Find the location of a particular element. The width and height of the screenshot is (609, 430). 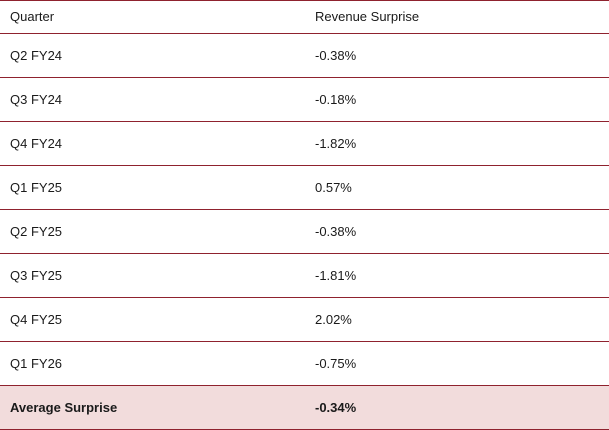

table-row: Q2 FY25 -0.38% is located at coordinates (304, 231).